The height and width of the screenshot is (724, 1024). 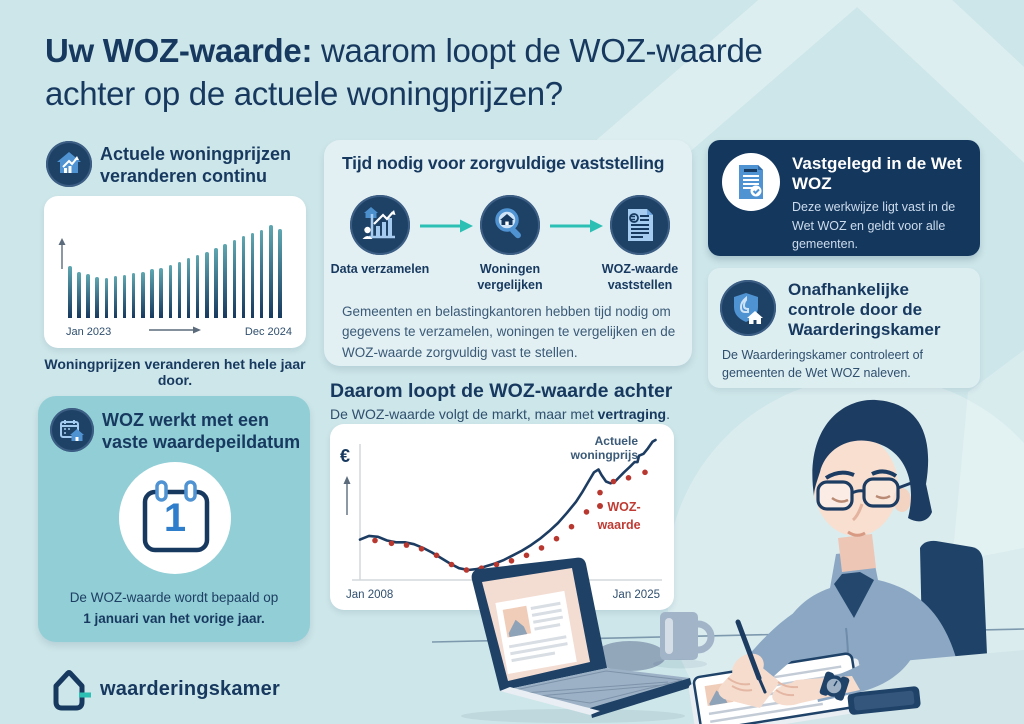 What do you see at coordinates (175, 330) in the screenshot?
I see `x-axis-arrow-icon` at bounding box center [175, 330].